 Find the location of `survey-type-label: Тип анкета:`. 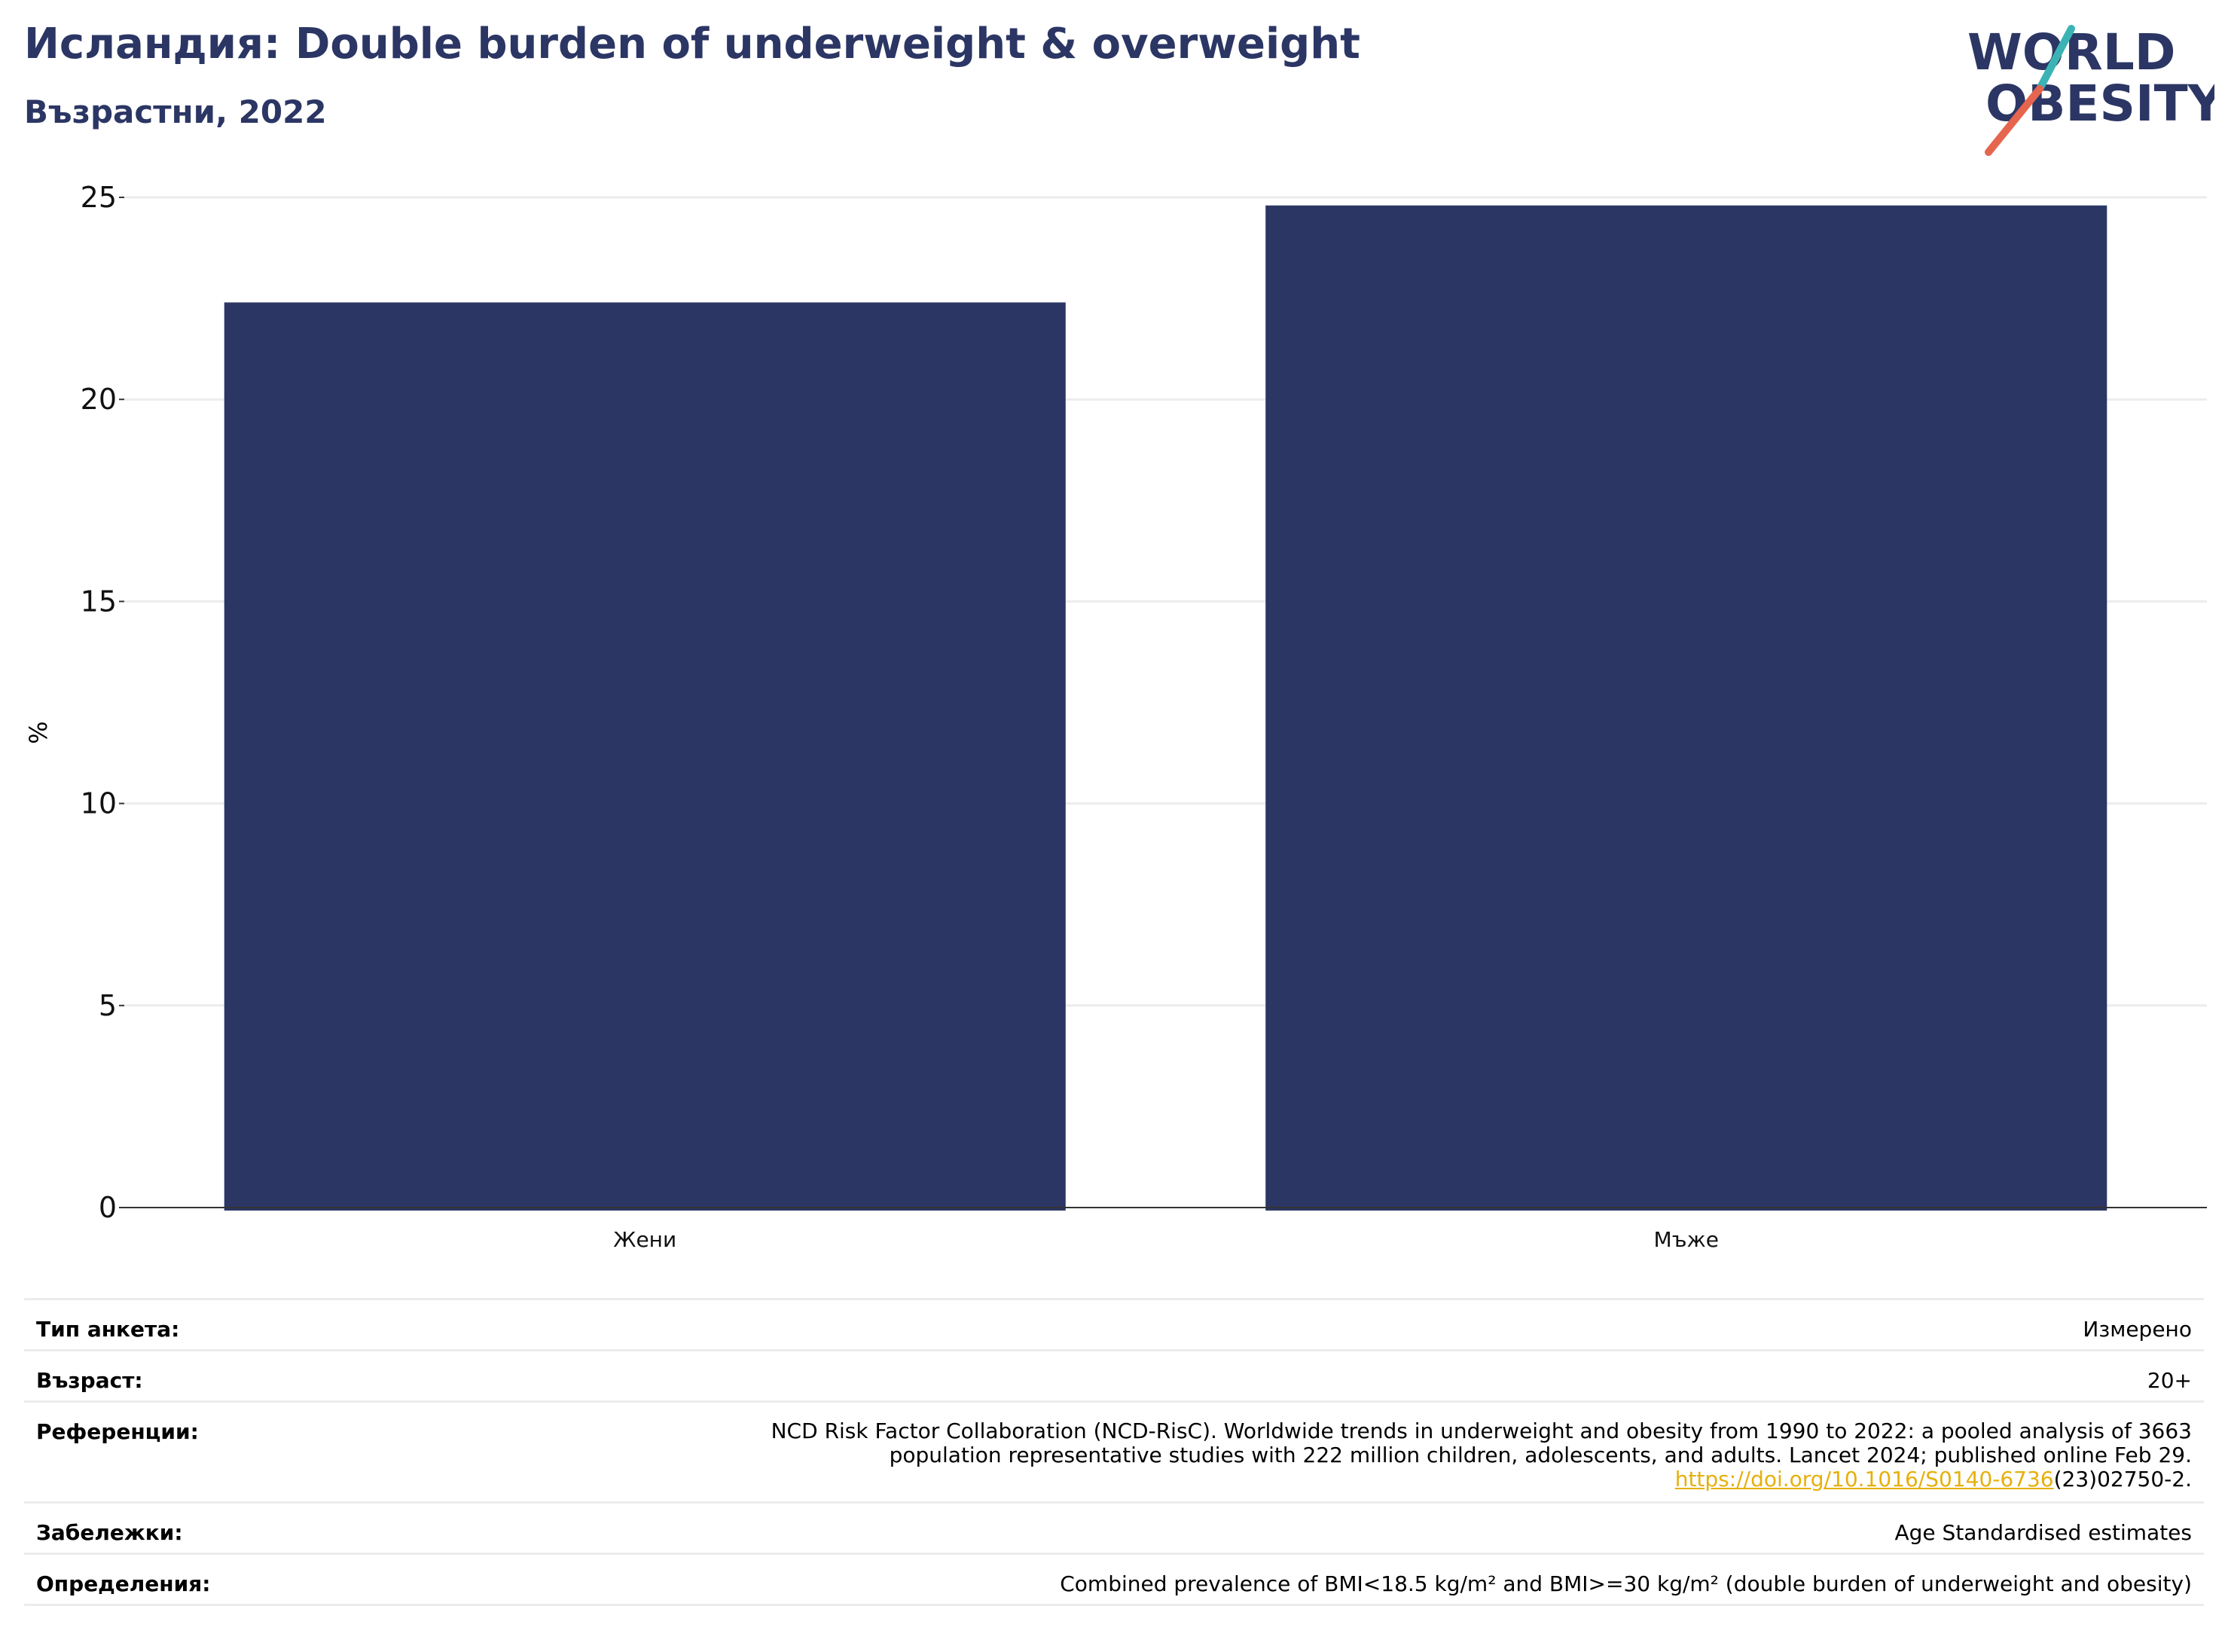

survey-type-label: Тип анкета: is located at coordinates (159, 1324).